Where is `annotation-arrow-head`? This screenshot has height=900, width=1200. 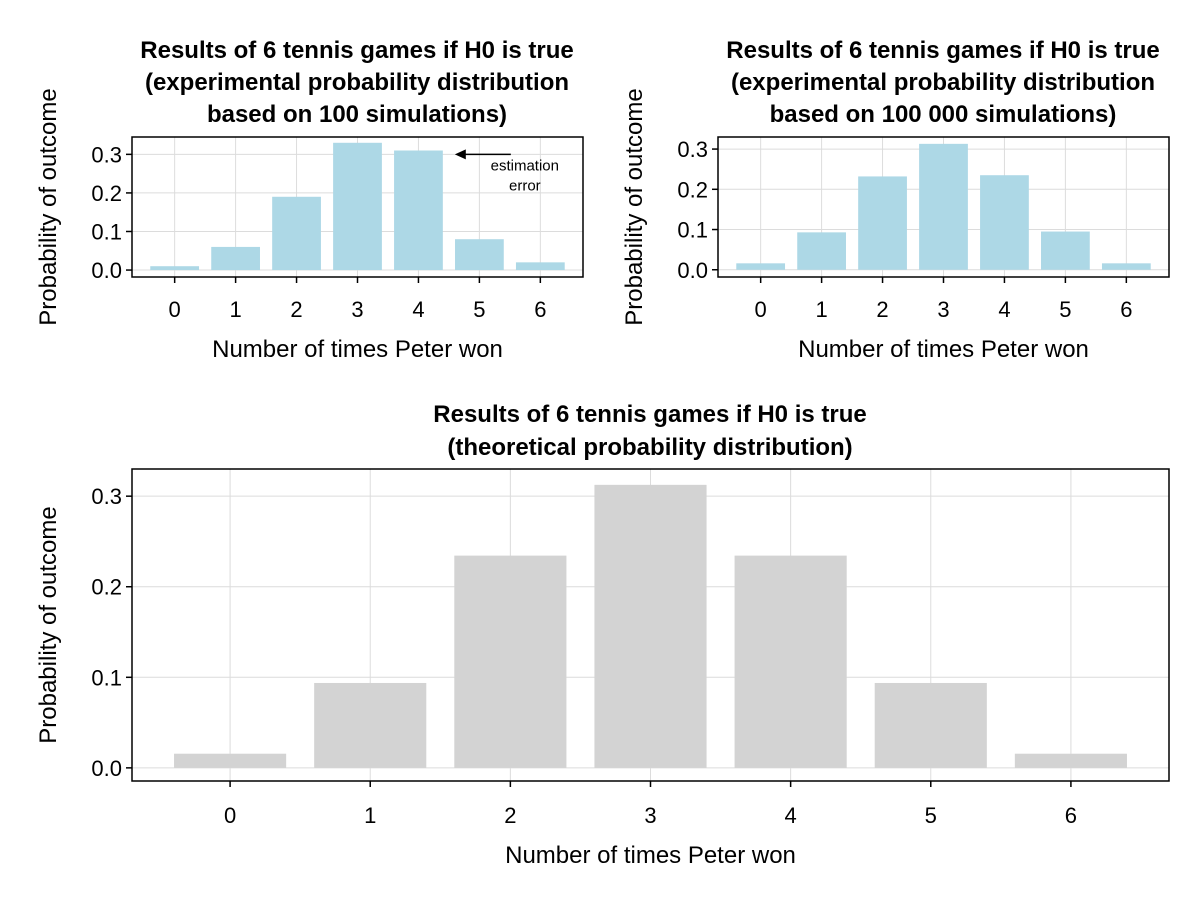 annotation-arrow-head is located at coordinates (460, 154).